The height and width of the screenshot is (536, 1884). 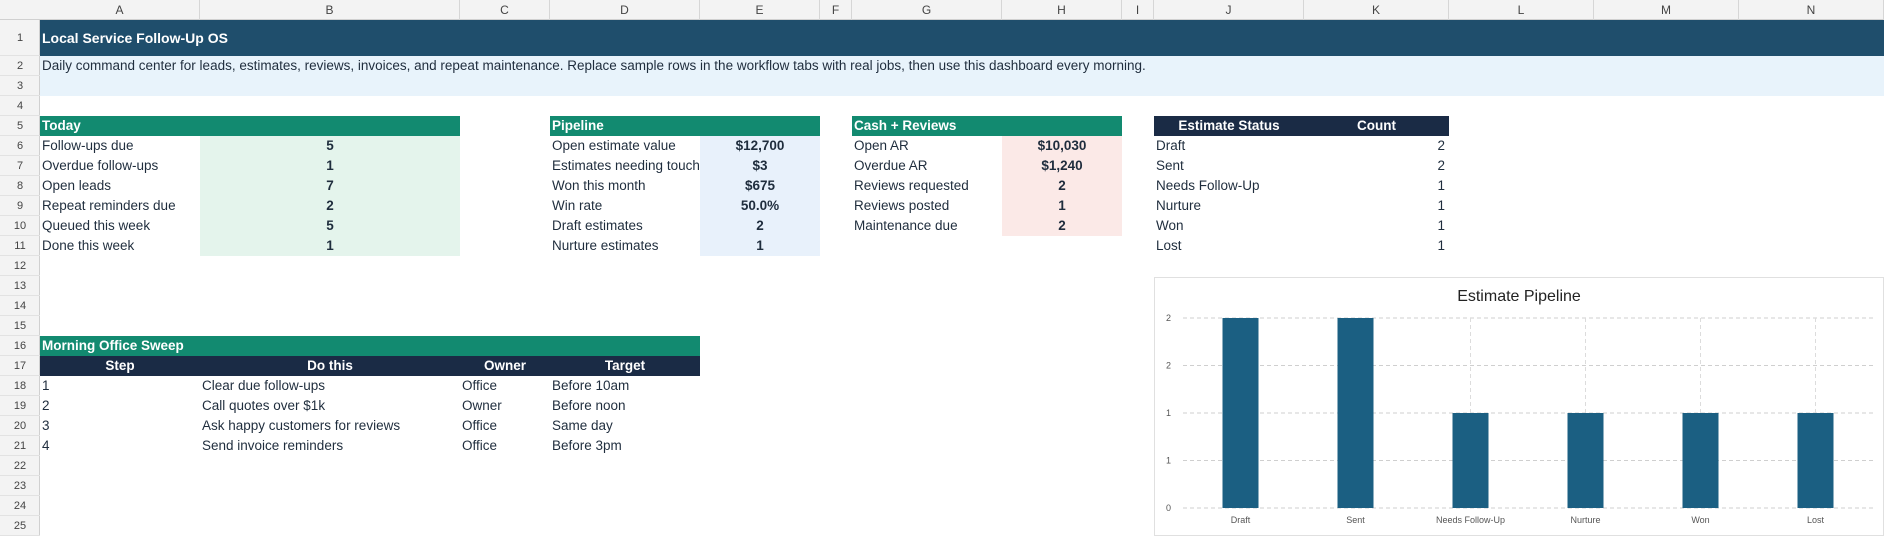 I want to click on row-header-15: 15, so click(x=20, y=326).